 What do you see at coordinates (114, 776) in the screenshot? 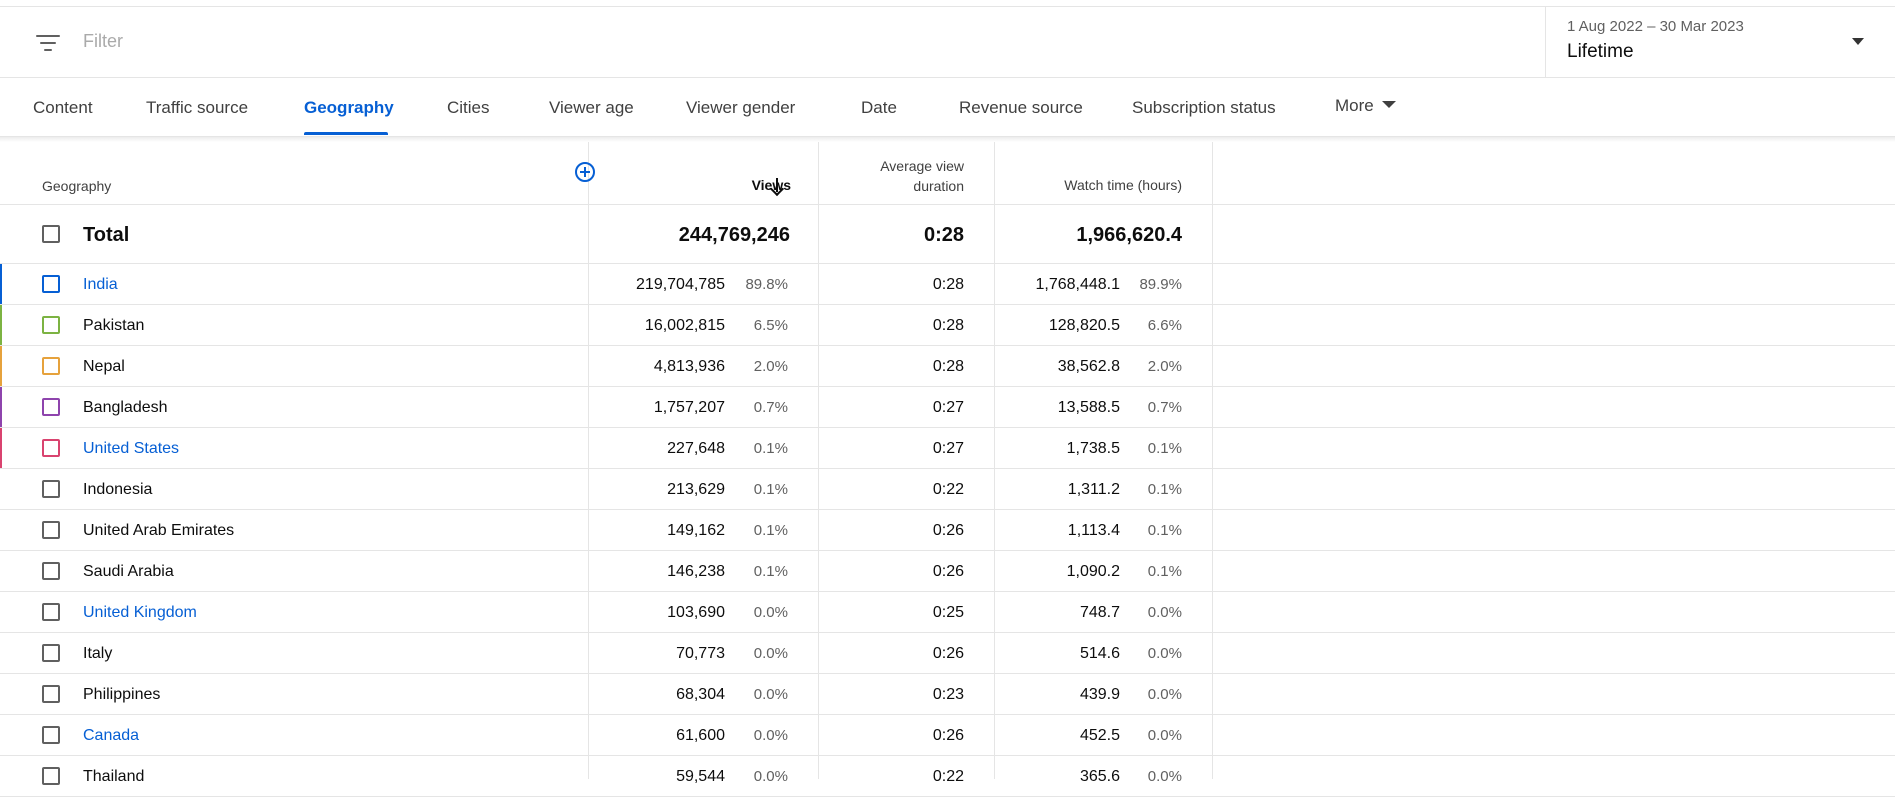
I see `country-name: Thailand` at bounding box center [114, 776].